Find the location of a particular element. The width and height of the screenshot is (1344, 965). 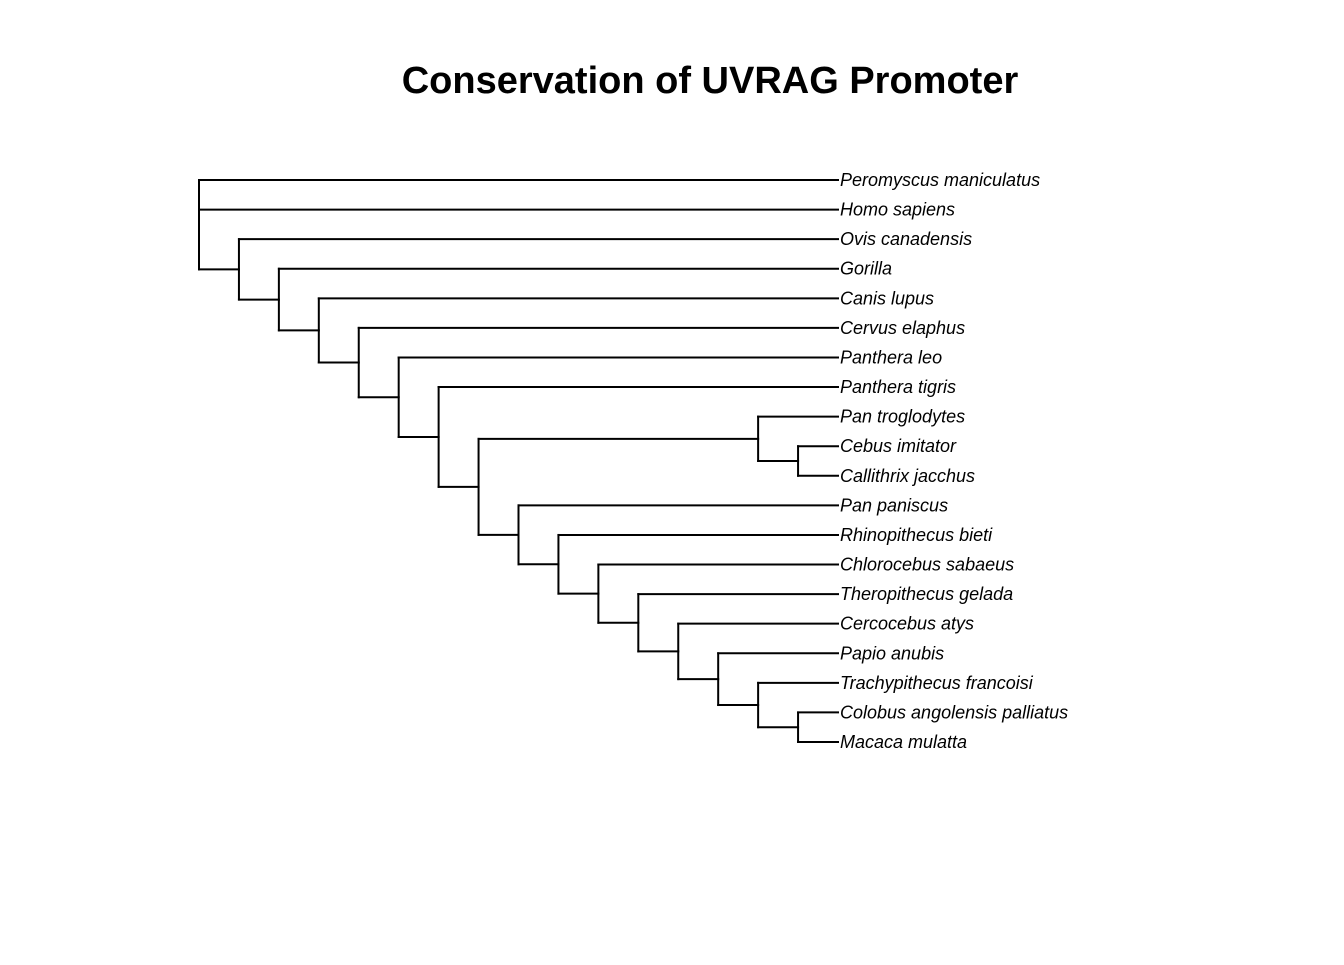

tip-label-panthera-leo: Panthera leo is located at coordinates (891, 357).